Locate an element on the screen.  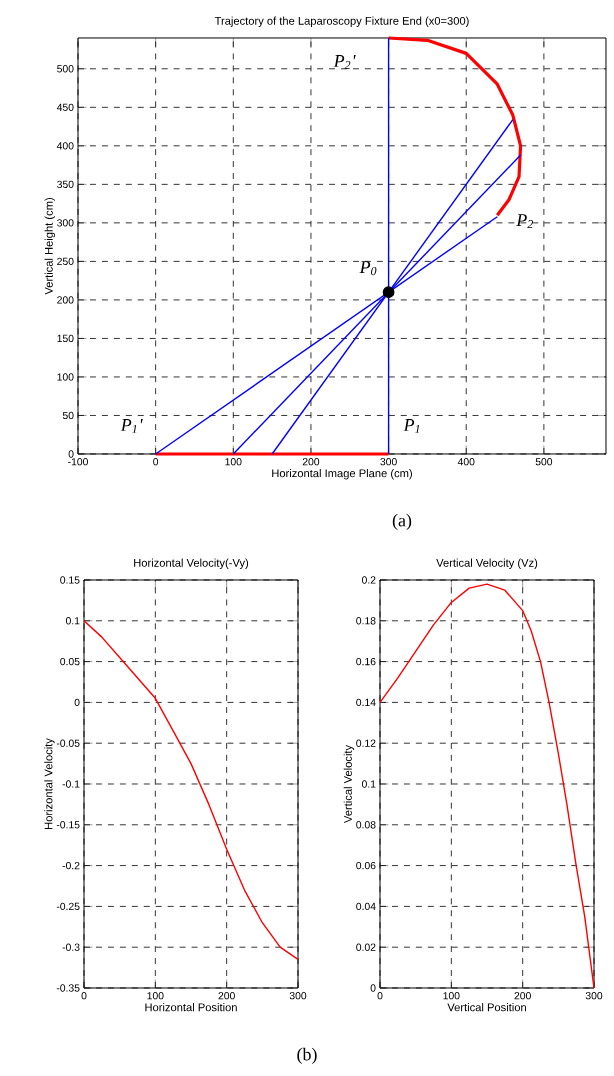
text: (b) is located at coordinates (307, 1056).